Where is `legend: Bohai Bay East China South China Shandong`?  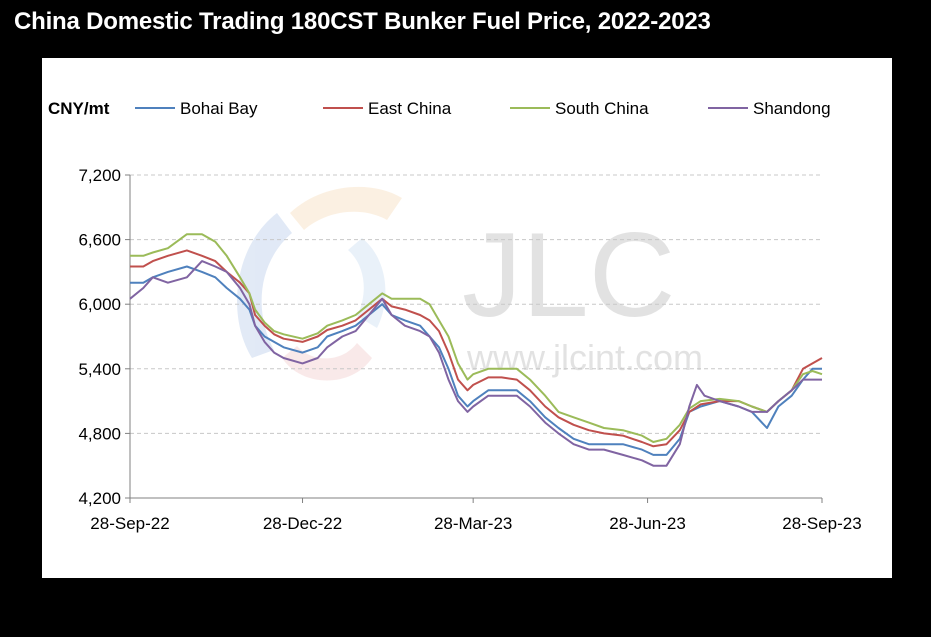
legend: Bohai Bay East China South China Shandong is located at coordinates (483, 108).